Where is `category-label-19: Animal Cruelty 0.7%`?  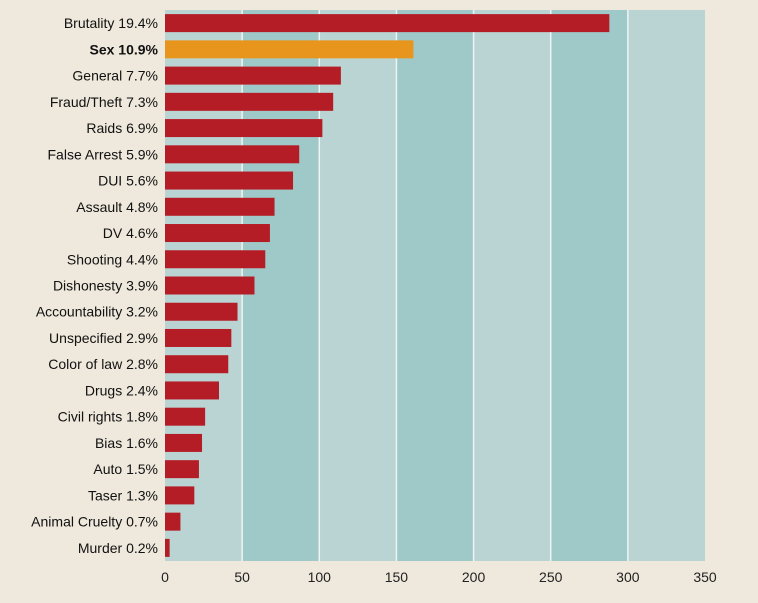 category-label-19: Animal Cruelty 0.7% is located at coordinates (94, 522).